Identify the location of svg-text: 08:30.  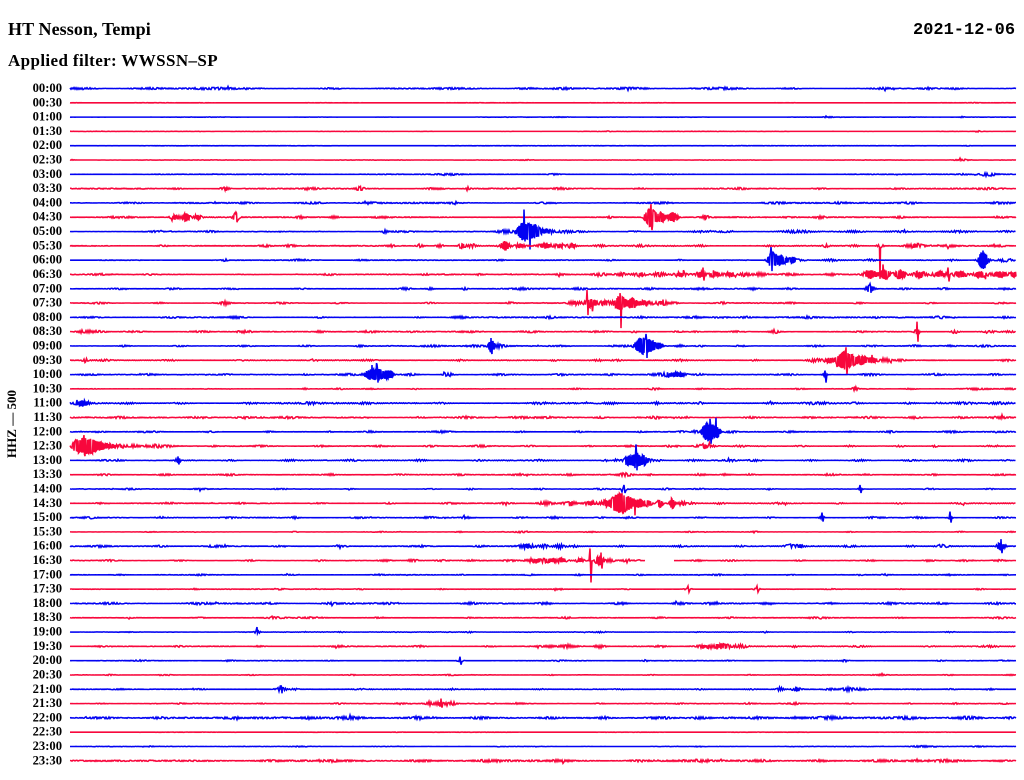
(47, 331).